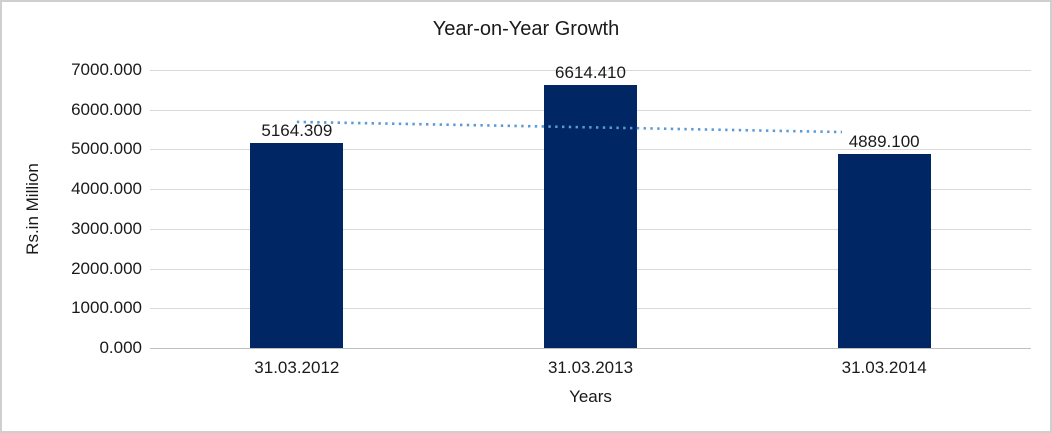 This screenshot has width=1052, height=433. What do you see at coordinates (106, 149) in the screenshot?
I see `y-tick-label: 5000.000` at bounding box center [106, 149].